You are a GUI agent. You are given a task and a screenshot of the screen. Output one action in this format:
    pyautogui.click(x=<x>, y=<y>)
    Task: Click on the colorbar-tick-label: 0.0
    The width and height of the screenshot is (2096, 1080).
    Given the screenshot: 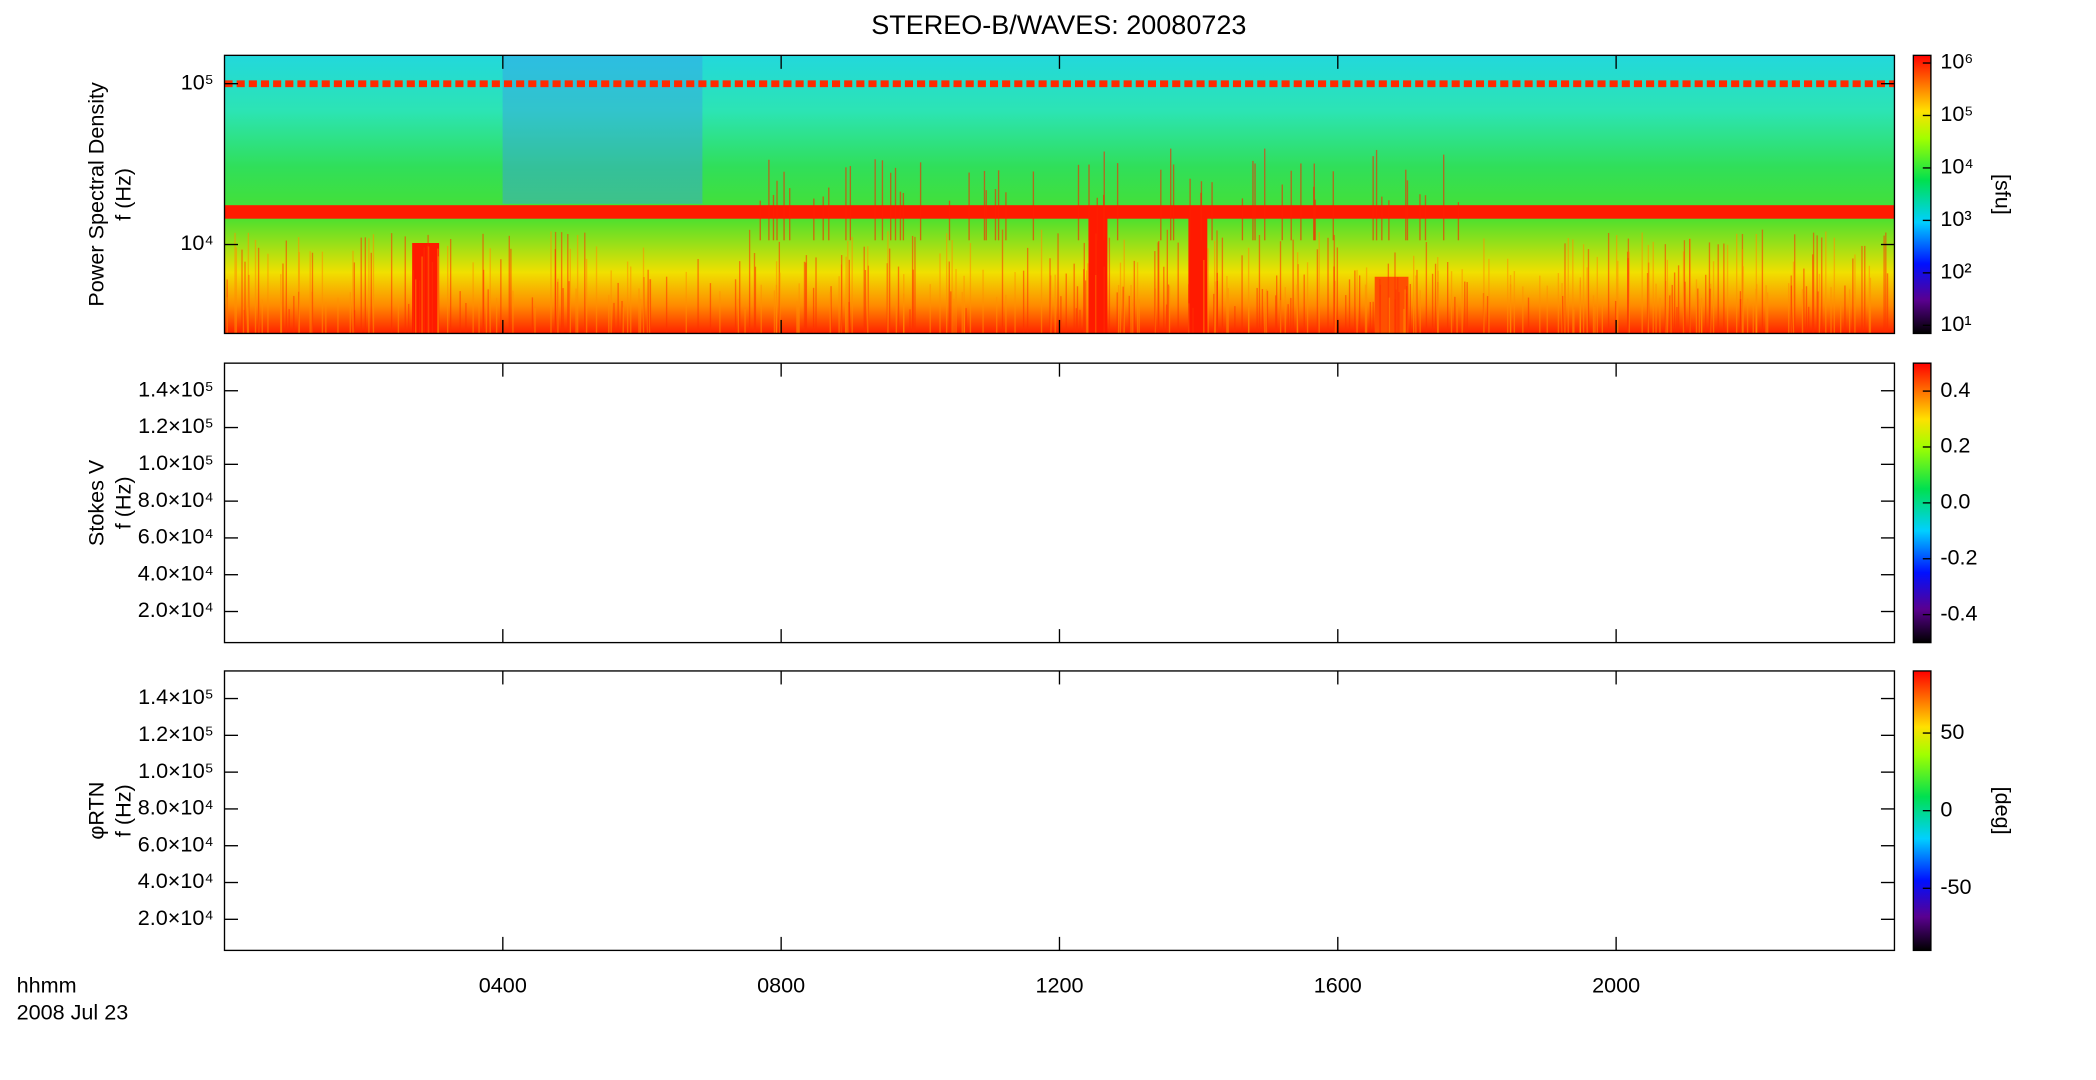 What is the action you would take?
    pyautogui.click(x=1955, y=501)
    